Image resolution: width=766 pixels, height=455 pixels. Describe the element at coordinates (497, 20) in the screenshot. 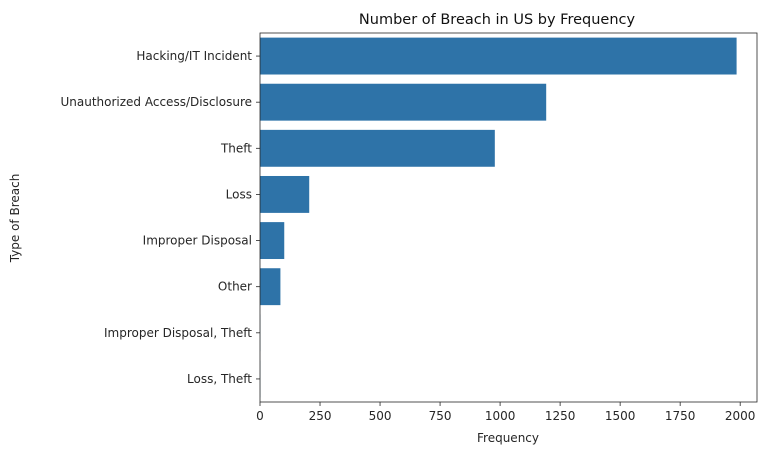

I see `chart-title: Number of Breach in US by Frequency` at that location.